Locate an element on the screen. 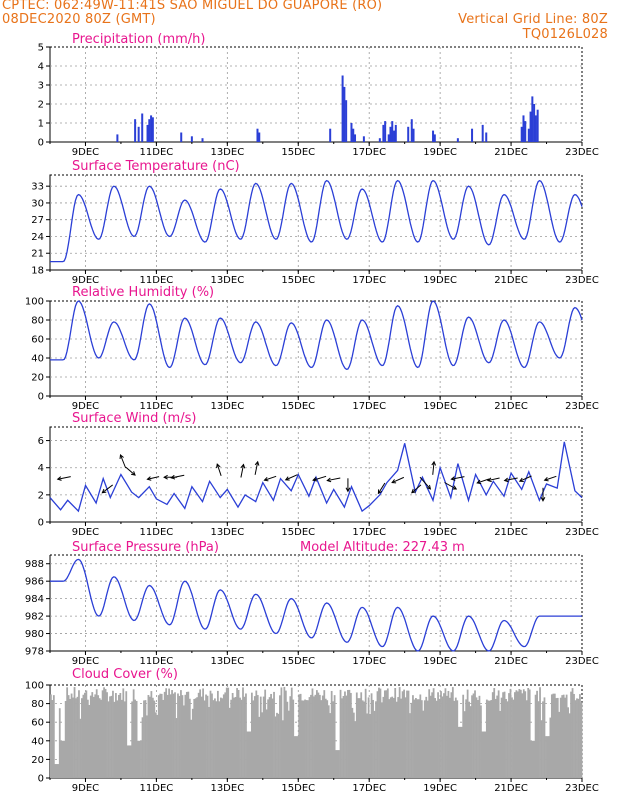 The height and width of the screenshot is (800, 618). x-tick-label: 17DEC is located at coordinates (369, 532).